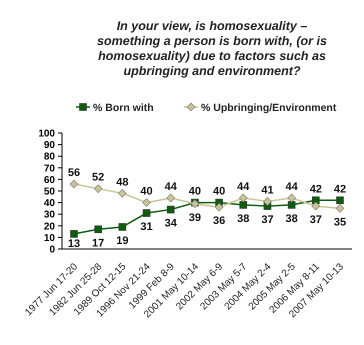 The image size is (364, 345). What do you see at coordinates (47, 134) in the screenshot?
I see `y-tick-label: 100` at bounding box center [47, 134].